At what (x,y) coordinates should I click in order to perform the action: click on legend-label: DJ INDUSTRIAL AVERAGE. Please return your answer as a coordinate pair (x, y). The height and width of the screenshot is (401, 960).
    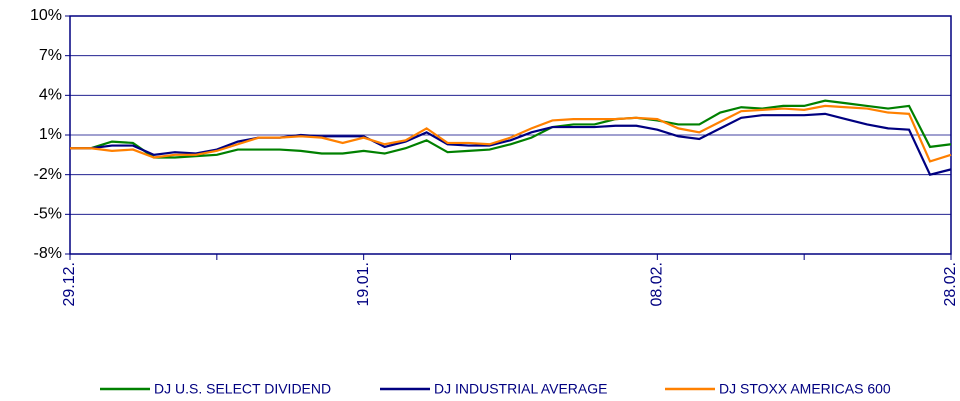
    Looking at the image, I should click on (520, 389).